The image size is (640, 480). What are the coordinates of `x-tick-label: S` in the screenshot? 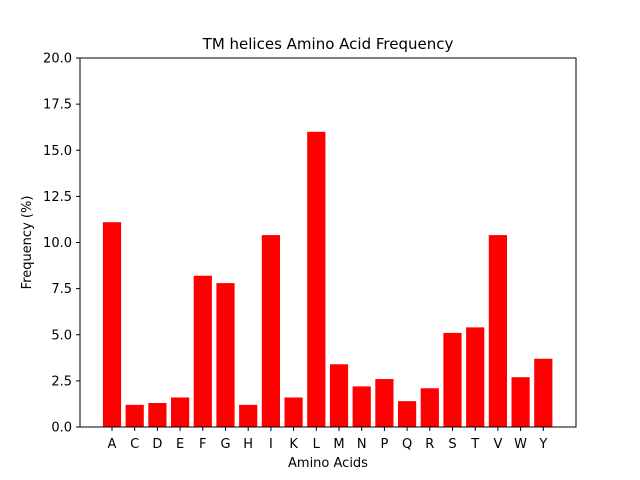 It's located at (452, 444).